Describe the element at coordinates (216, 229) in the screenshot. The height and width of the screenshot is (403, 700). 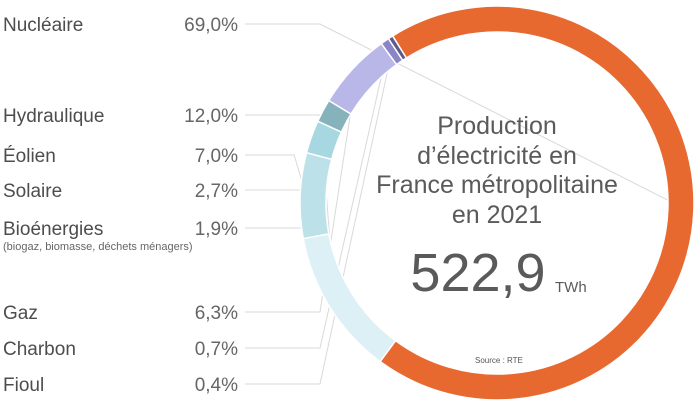
I see `value-bioenergies: 1,9%` at that location.